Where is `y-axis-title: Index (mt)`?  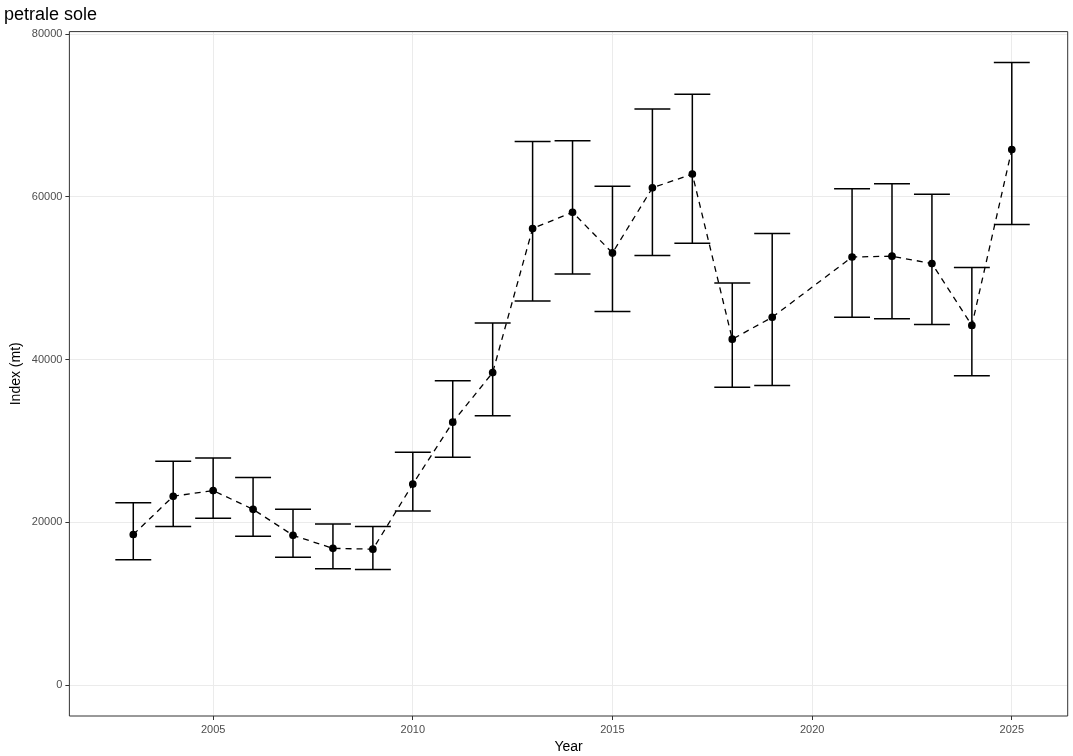 y-axis-title: Index (mt) is located at coordinates (15, 374).